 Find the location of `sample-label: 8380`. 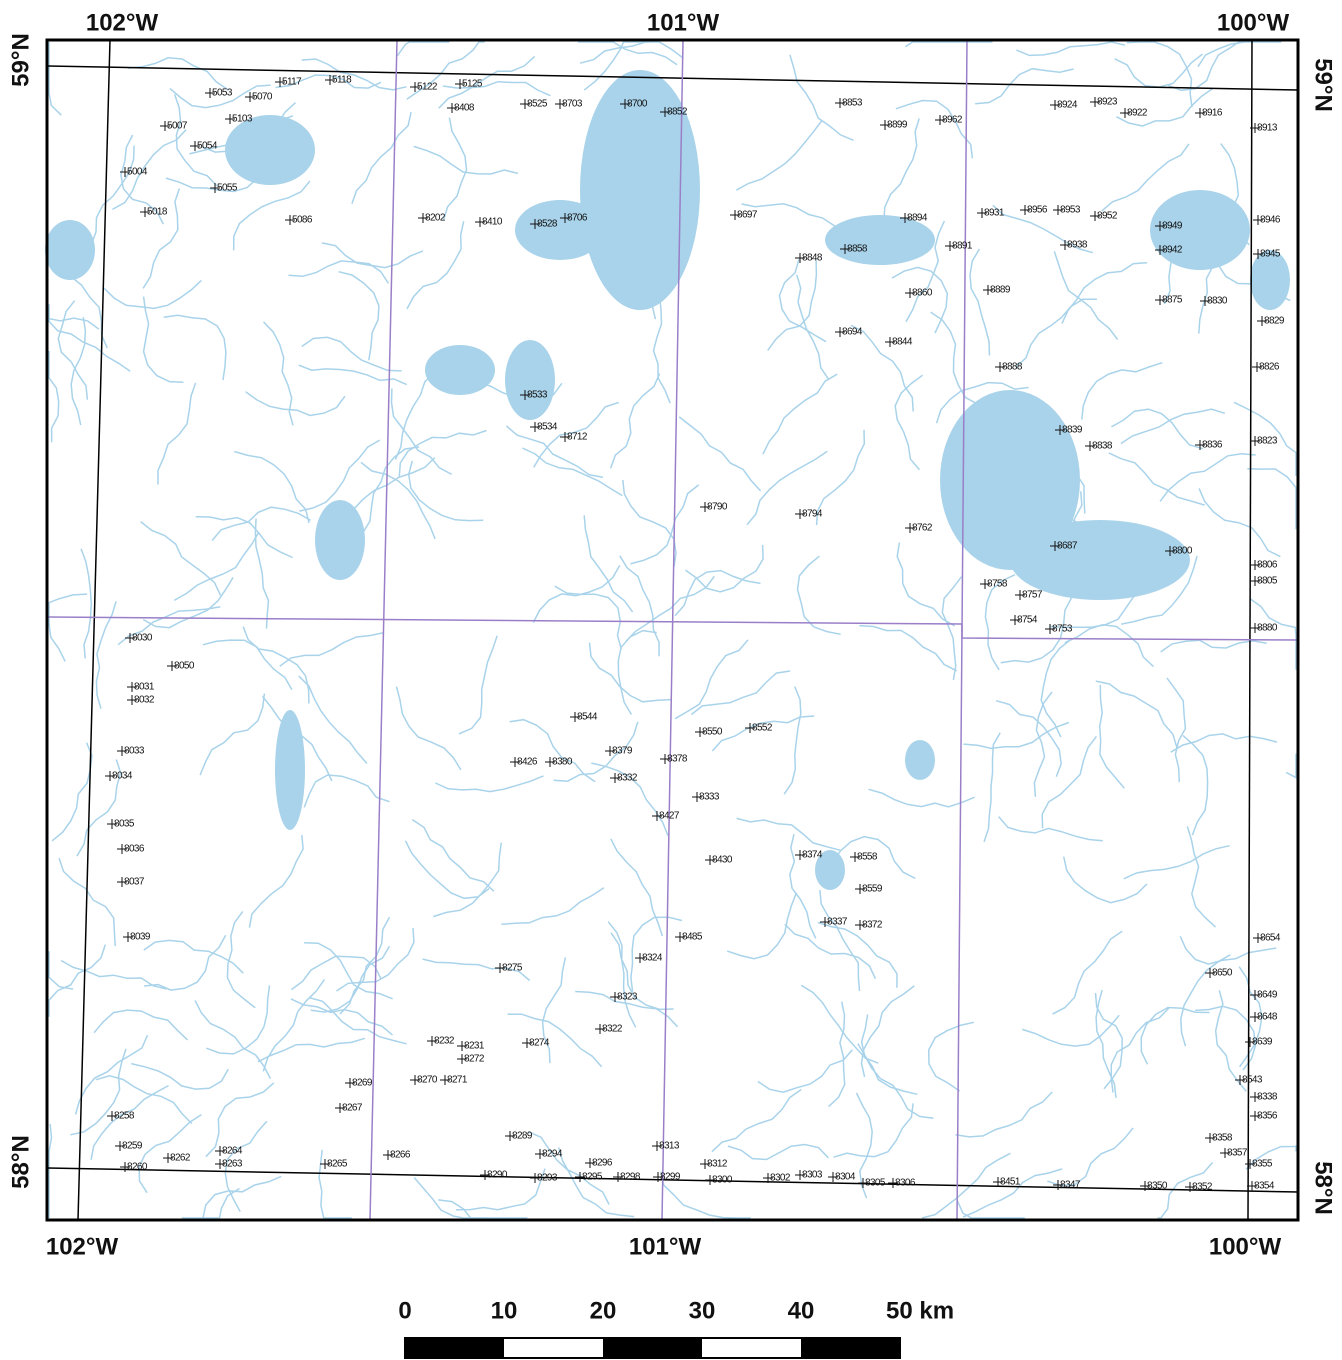

sample-label: 8380 is located at coordinates (562, 762).